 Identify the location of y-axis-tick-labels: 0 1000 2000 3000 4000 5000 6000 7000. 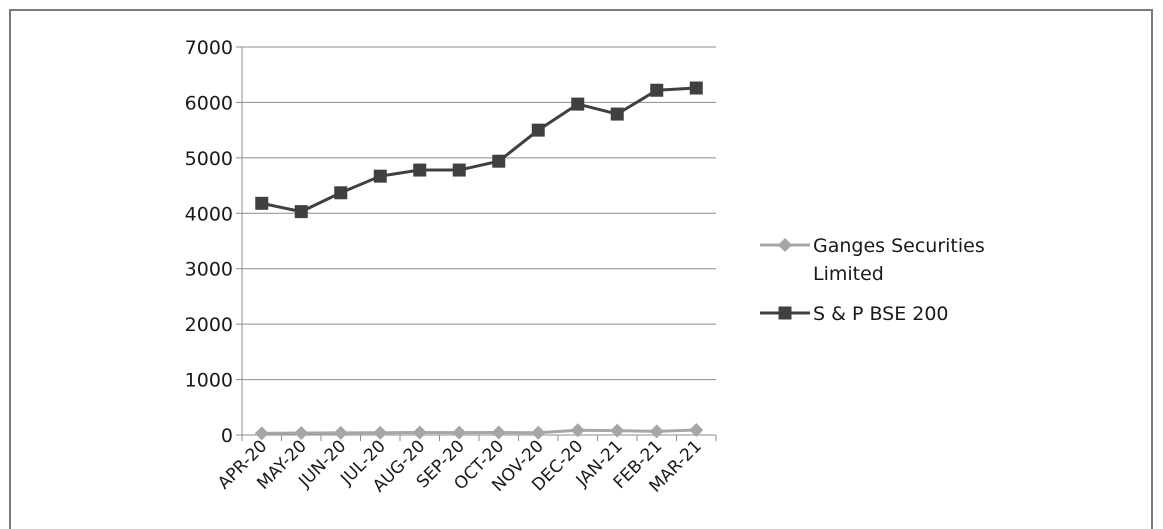
(209, 242).